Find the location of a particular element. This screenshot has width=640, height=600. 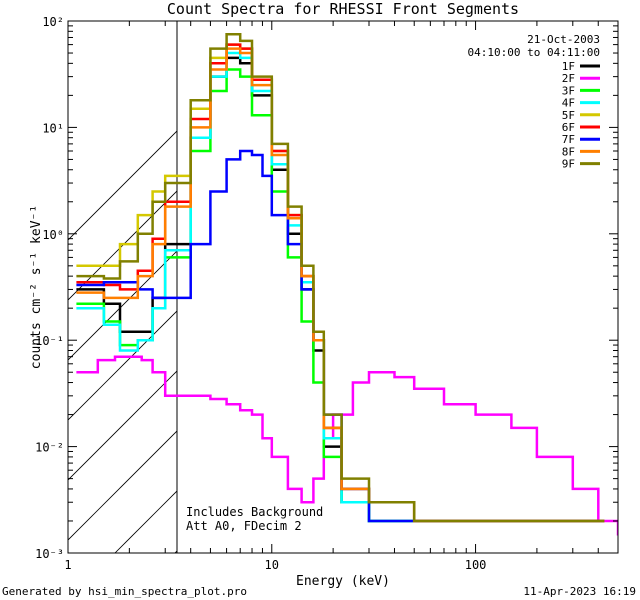

y-tick-label: 10¹ is located at coordinates (53, 128).